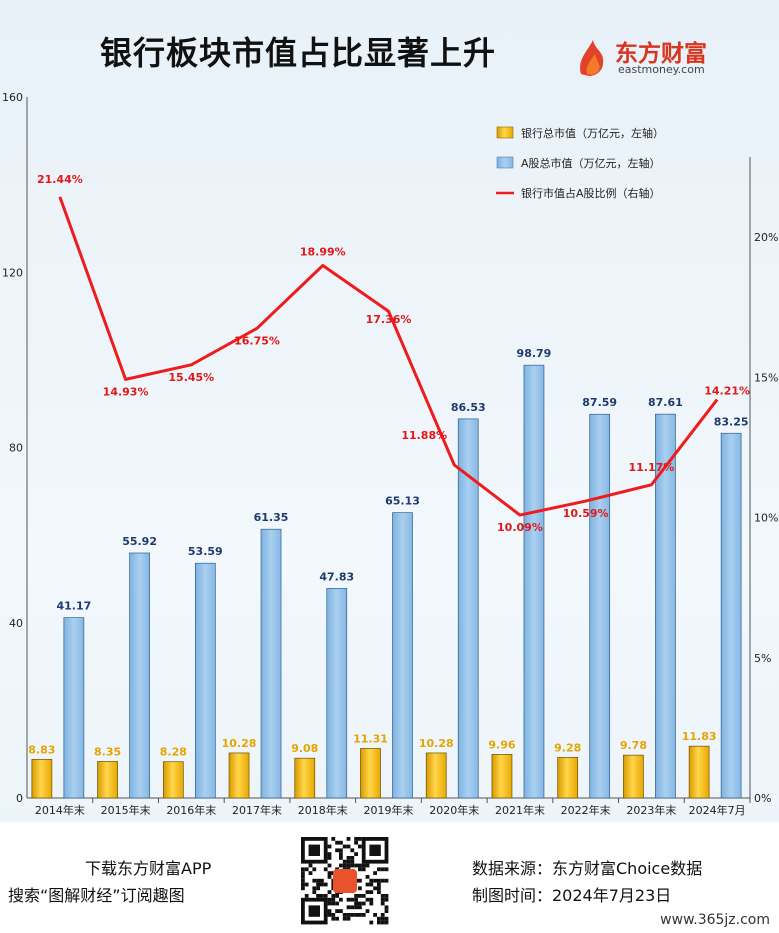 This screenshot has width=779, height=933. What do you see at coordinates (651, 810) in the screenshot?
I see `x-tick-label: 2023年末` at bounding box center [651, 810].